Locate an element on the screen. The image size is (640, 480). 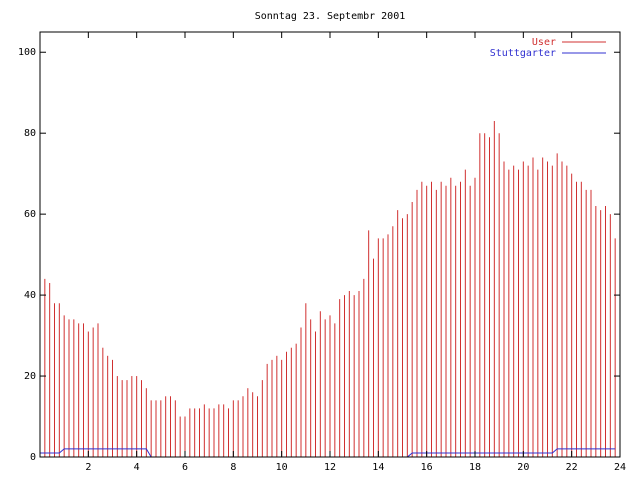
x-tick-label: 4 is located at coordinates (137, 467).